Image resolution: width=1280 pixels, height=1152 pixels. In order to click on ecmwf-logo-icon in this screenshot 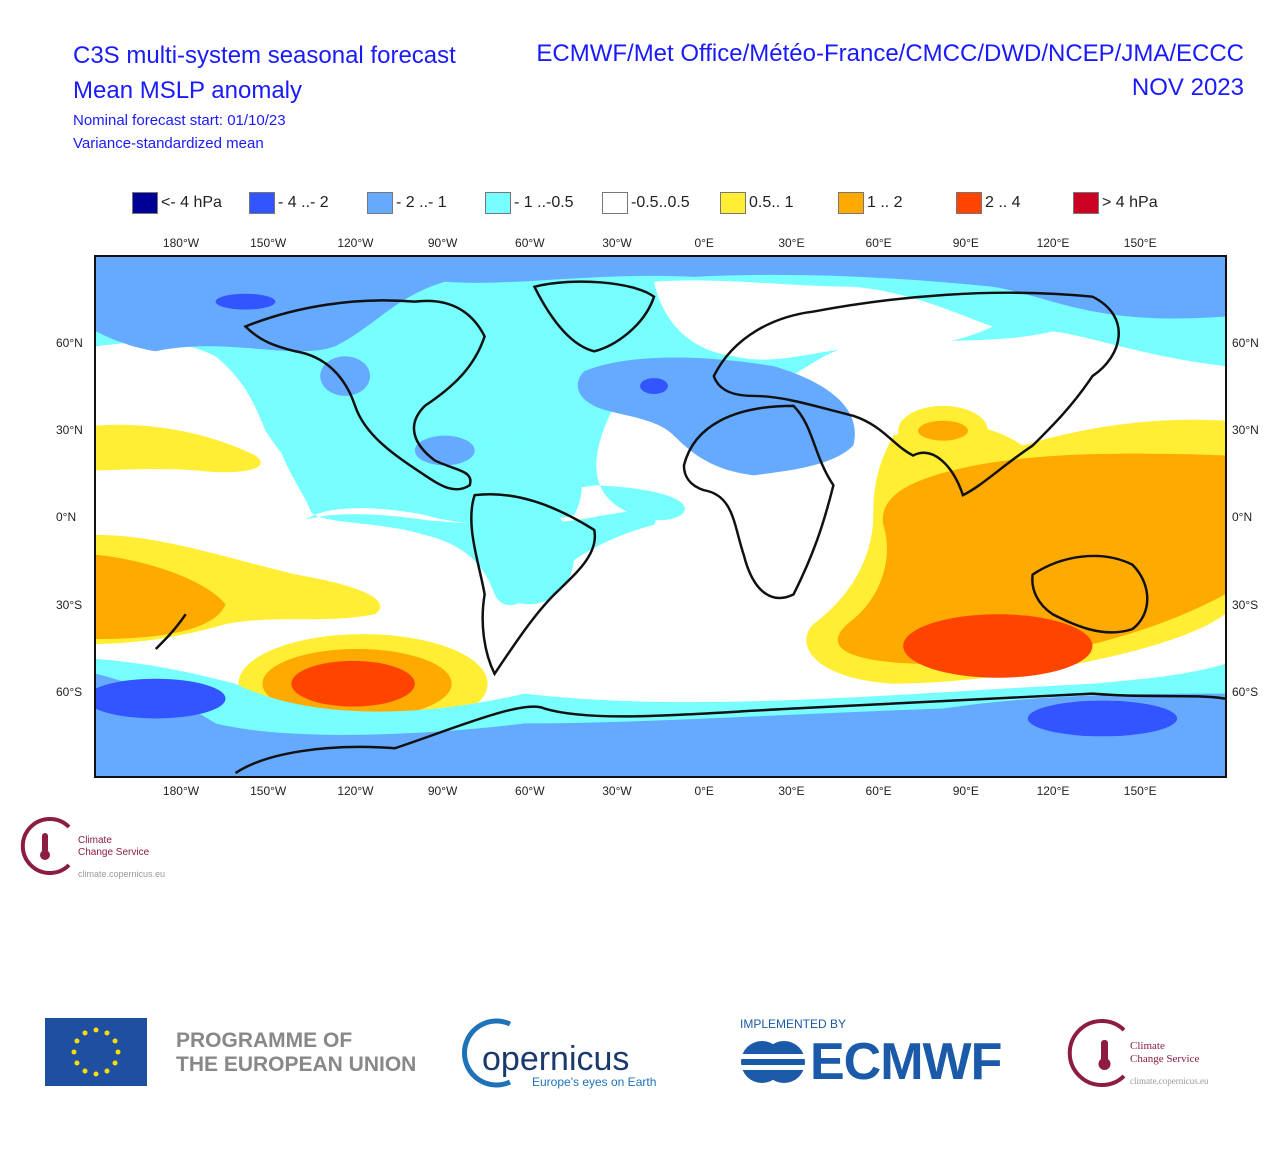, I will do `click(773, 1062)`.